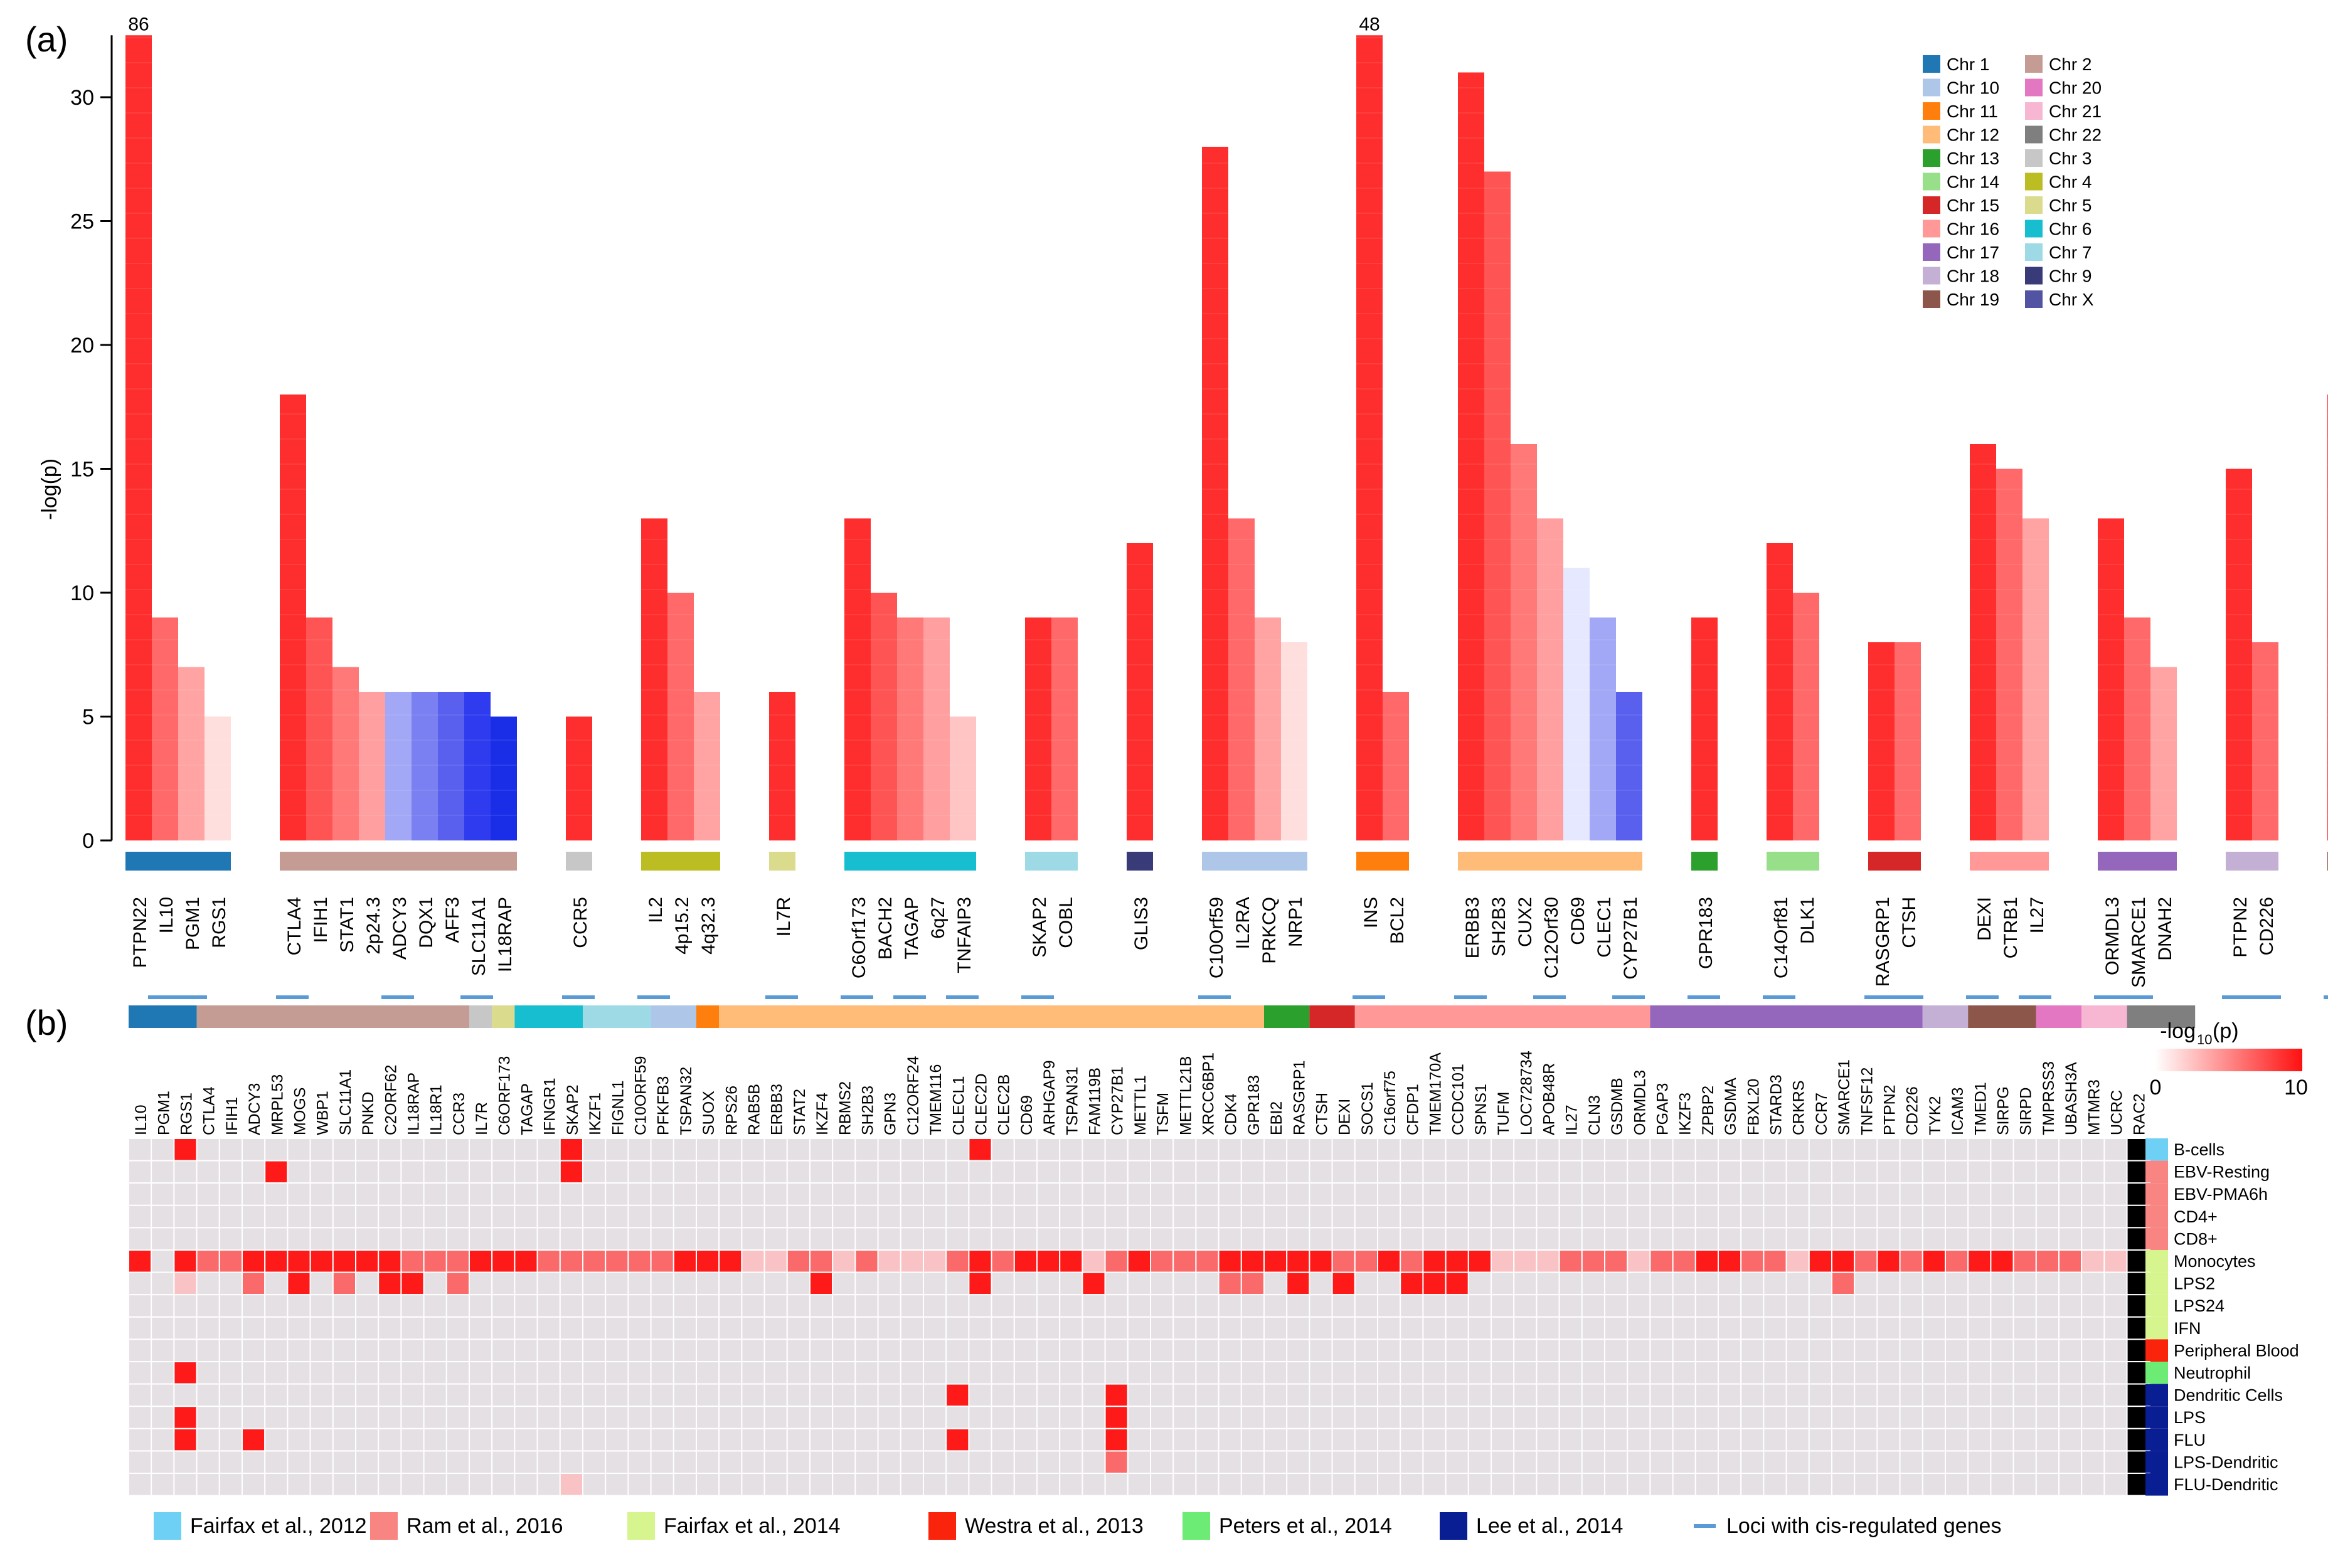 The height and width of the screenshot is (1568, 2328). Describe the element at coordinates (277, 1104) in the screenshot. I see `heatmap-gene-label: MRPL53` at that location.